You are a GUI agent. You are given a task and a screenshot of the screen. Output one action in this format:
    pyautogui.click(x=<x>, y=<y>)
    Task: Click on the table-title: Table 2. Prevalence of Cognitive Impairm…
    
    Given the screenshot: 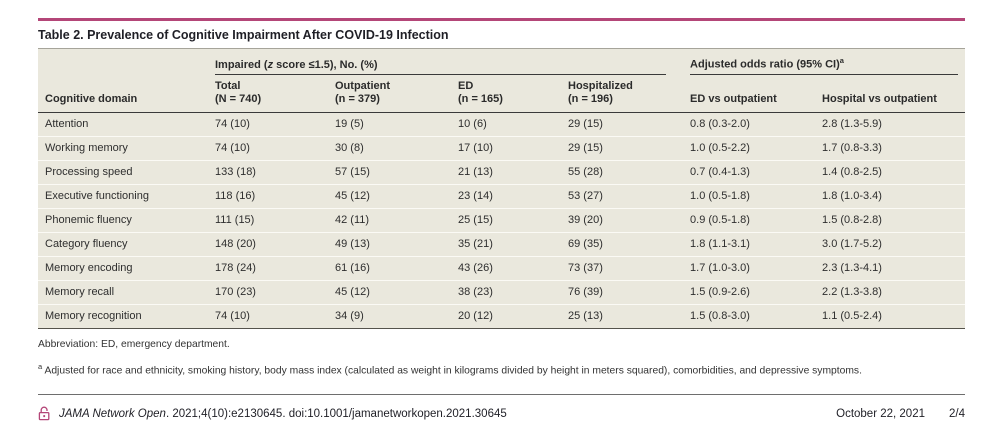 What is the action you would take?
    pyautogui.click(x=243, y=35)
    